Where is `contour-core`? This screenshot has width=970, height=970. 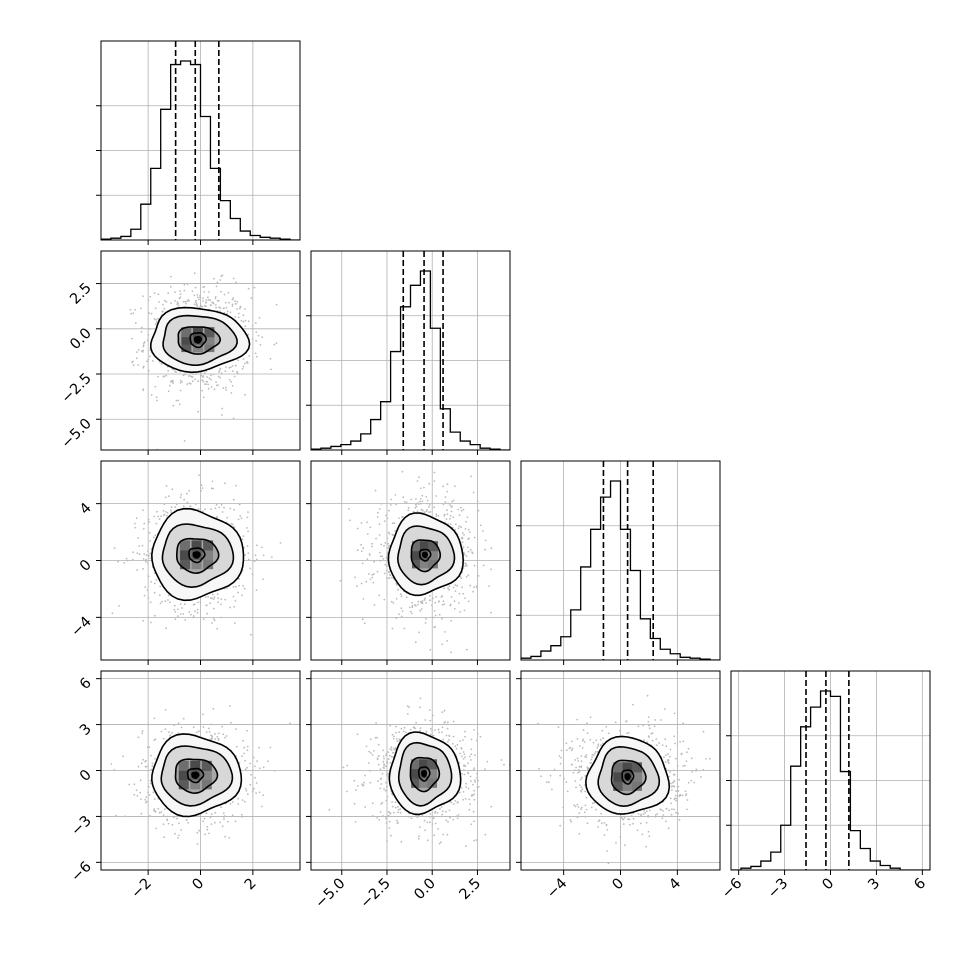
contour-core is located at coordinates (627, 777).